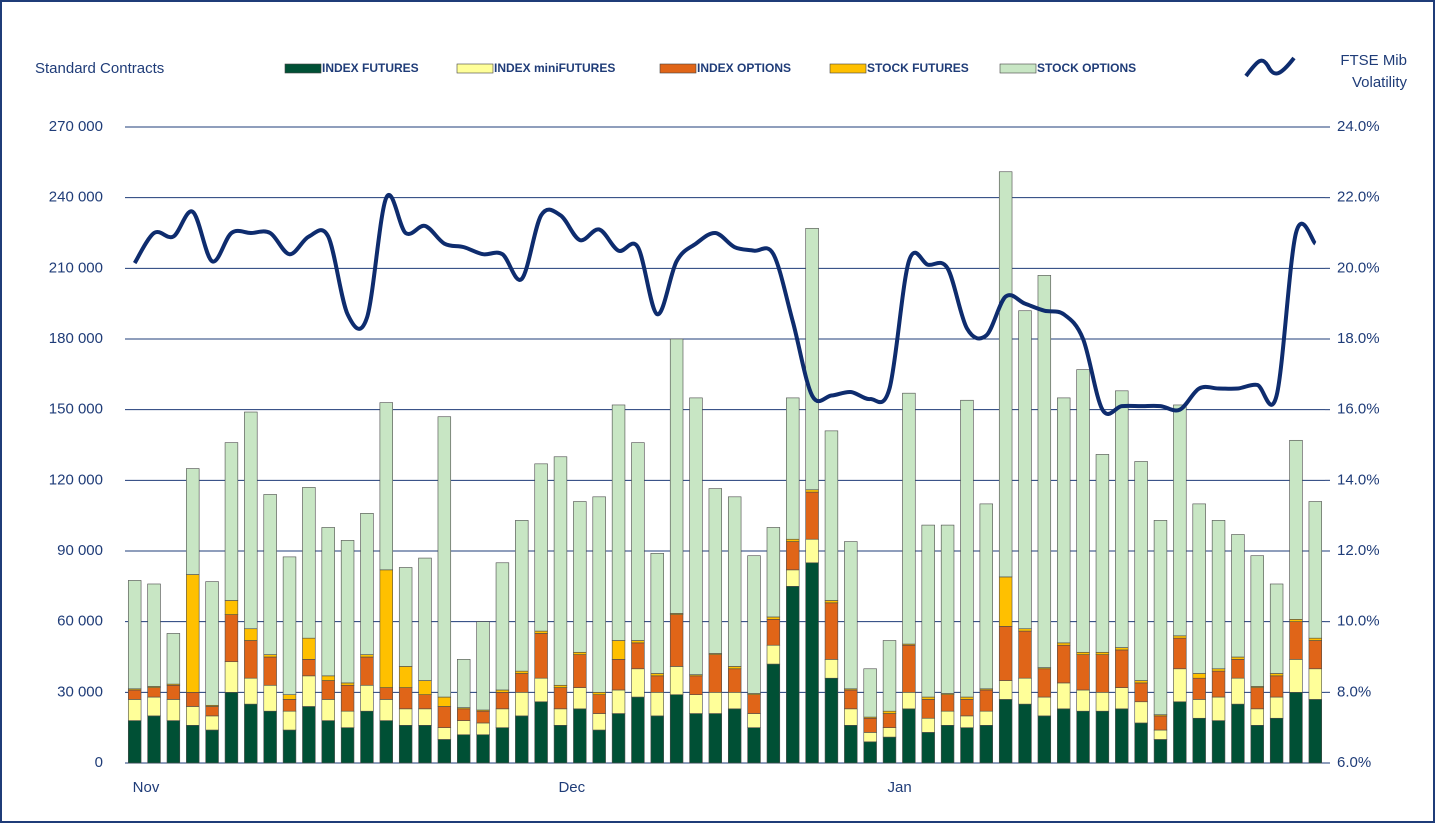 This screenshot has width=1435, height=823. I want to click on legend-label: STOCK OPTIONS, so click(1086, 68).